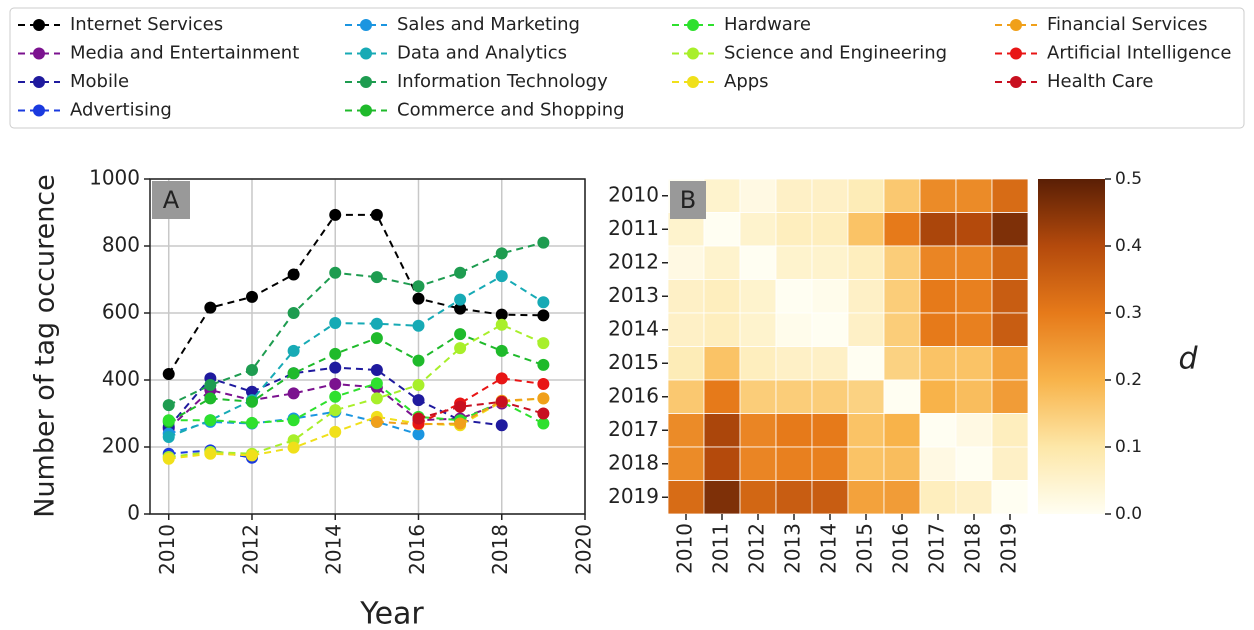  What do you see at coordinates (767, 24) in the screenshot?
I see `legend-label: Hardware` at bounding box center [767, 24].